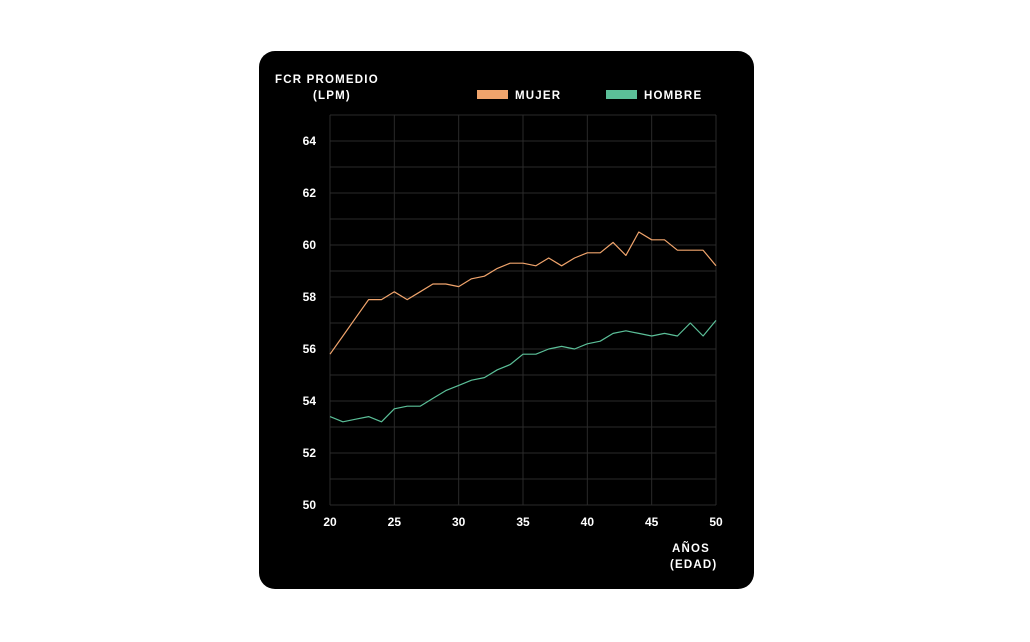 The height and width of the screenshot is (642, 1030). I want to click on y-tick-label: 52, so click(310, 453).